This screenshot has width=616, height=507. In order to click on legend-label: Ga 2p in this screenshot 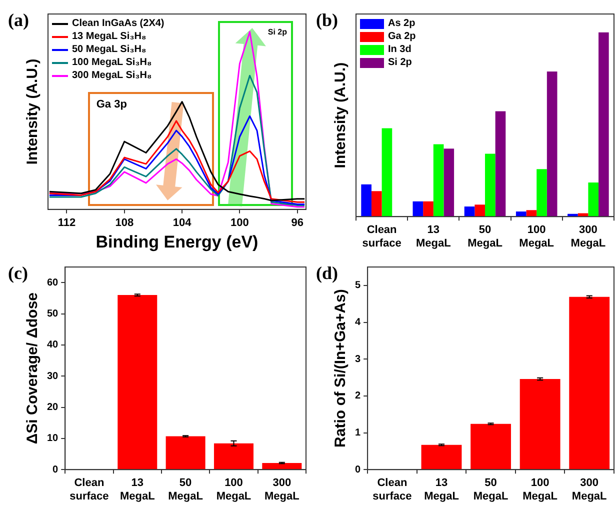, I will do `click(402, 36)`.